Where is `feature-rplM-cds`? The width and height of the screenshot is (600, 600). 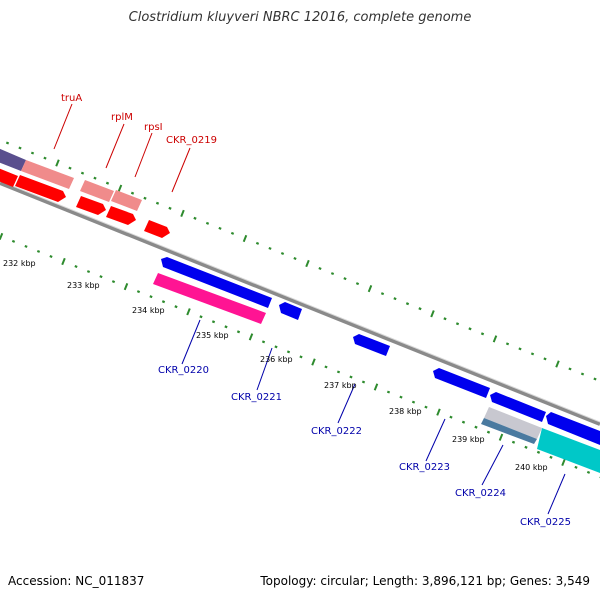 feature-rplM-cds is located at coordinates (91, 205).